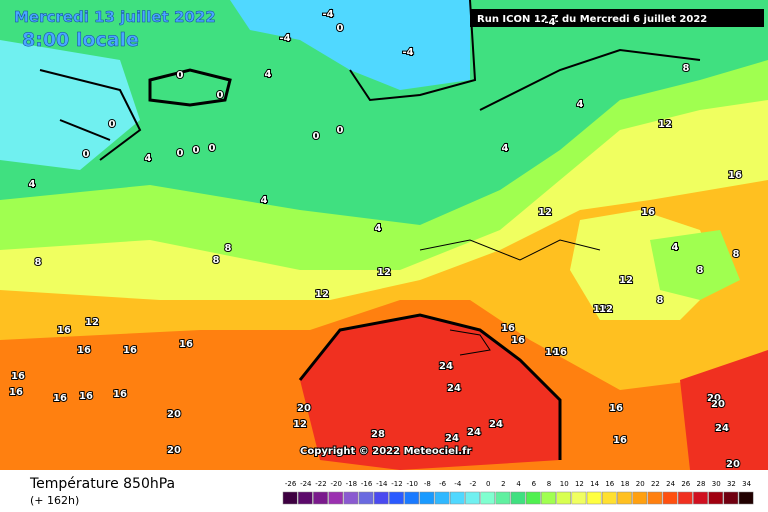 The image size is (768, 512). I want to click on legend-label: -14, so click(382, 484).